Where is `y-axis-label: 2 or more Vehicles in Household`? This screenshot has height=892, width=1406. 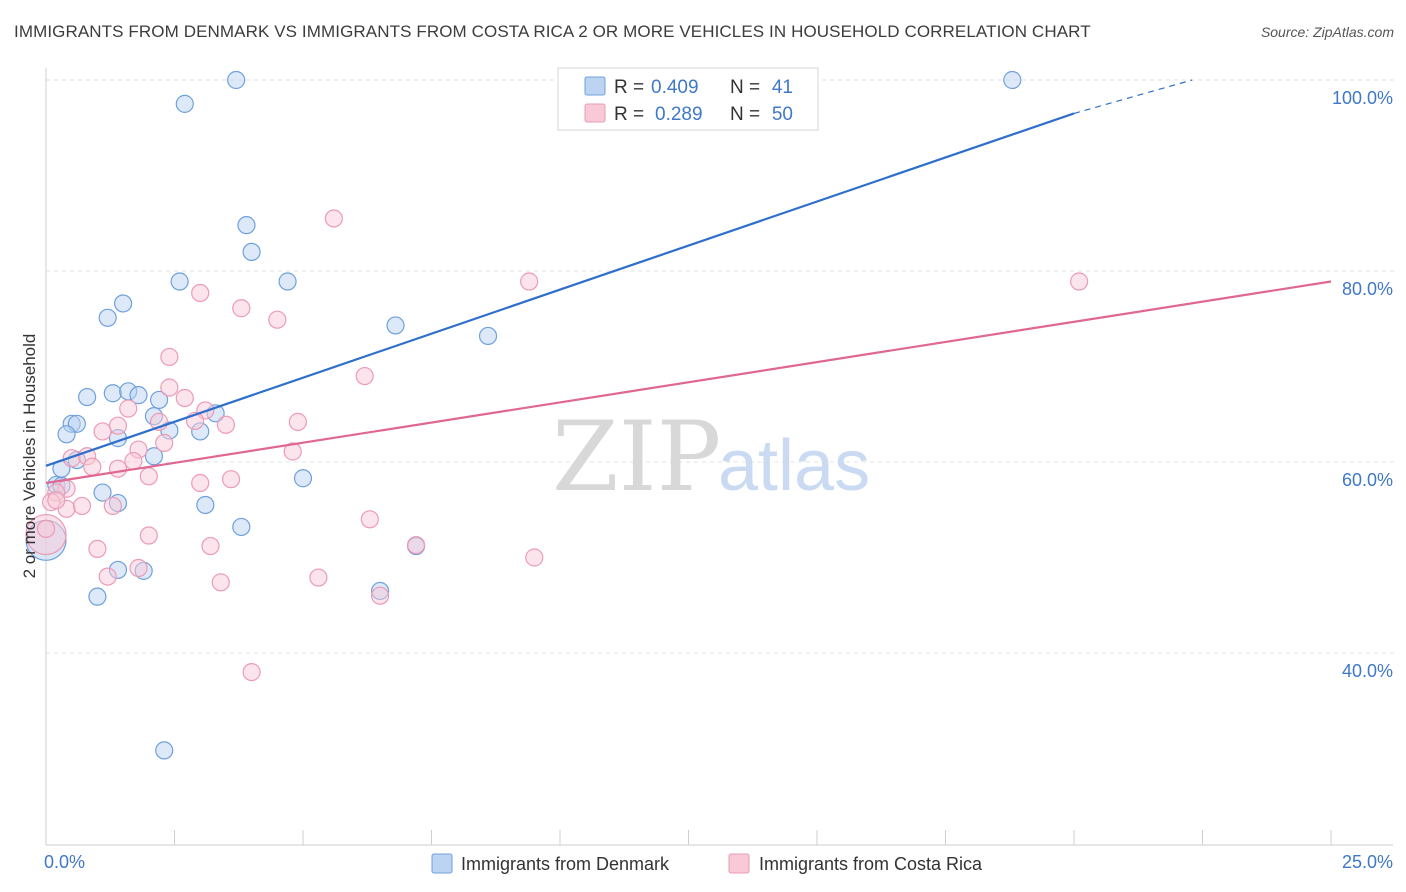
y-axis-label: 2 or more Vehicles in Household is located at coordinates (29, 456).